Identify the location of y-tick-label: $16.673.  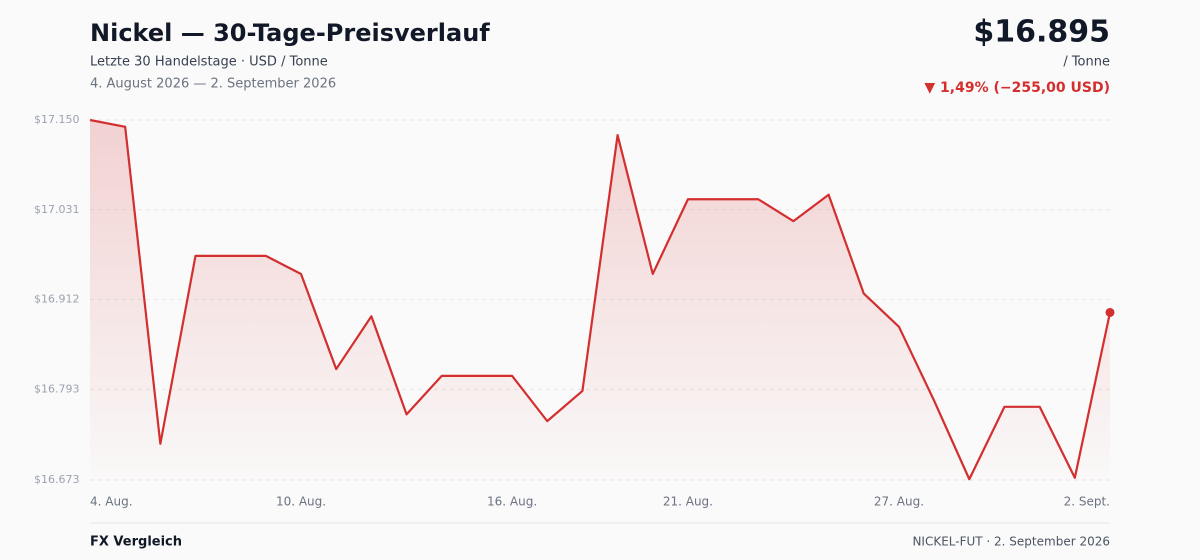
(57, 479).